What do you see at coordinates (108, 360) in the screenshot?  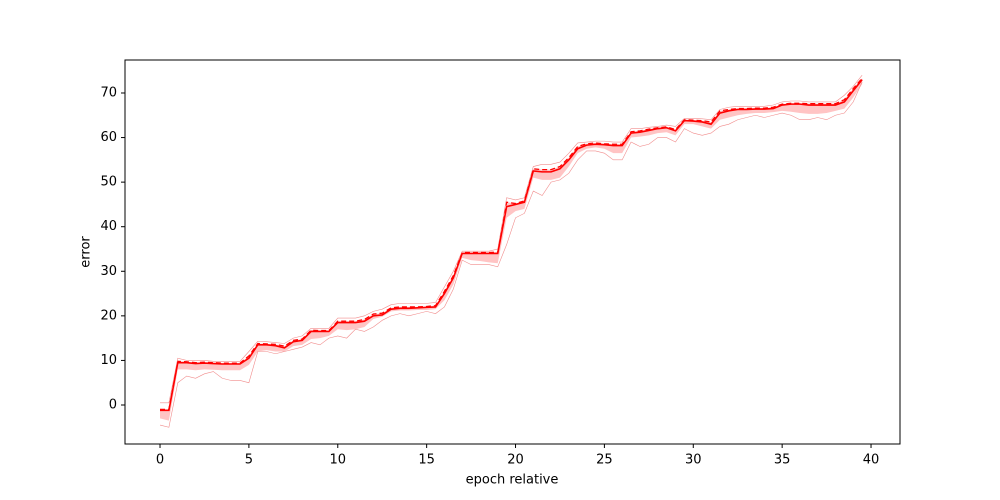 I see `y-tick-label: 10` at bounding box center [108, 360].